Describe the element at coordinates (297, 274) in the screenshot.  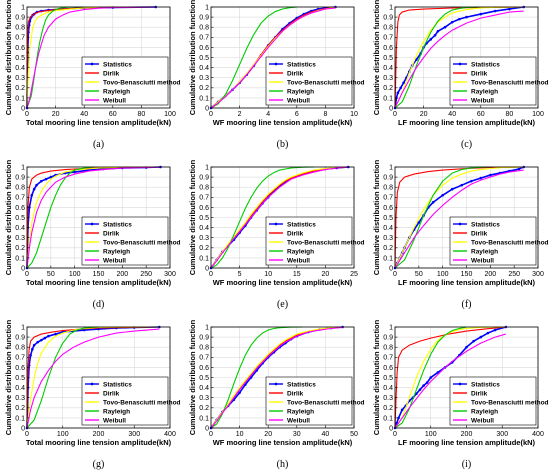
I see `x-tick-label: 15` at that location.